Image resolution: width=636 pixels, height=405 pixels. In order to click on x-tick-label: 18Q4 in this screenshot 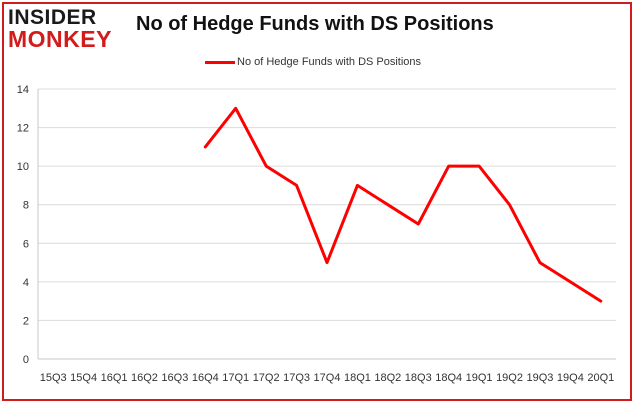, I will do `click(448, 378)`.